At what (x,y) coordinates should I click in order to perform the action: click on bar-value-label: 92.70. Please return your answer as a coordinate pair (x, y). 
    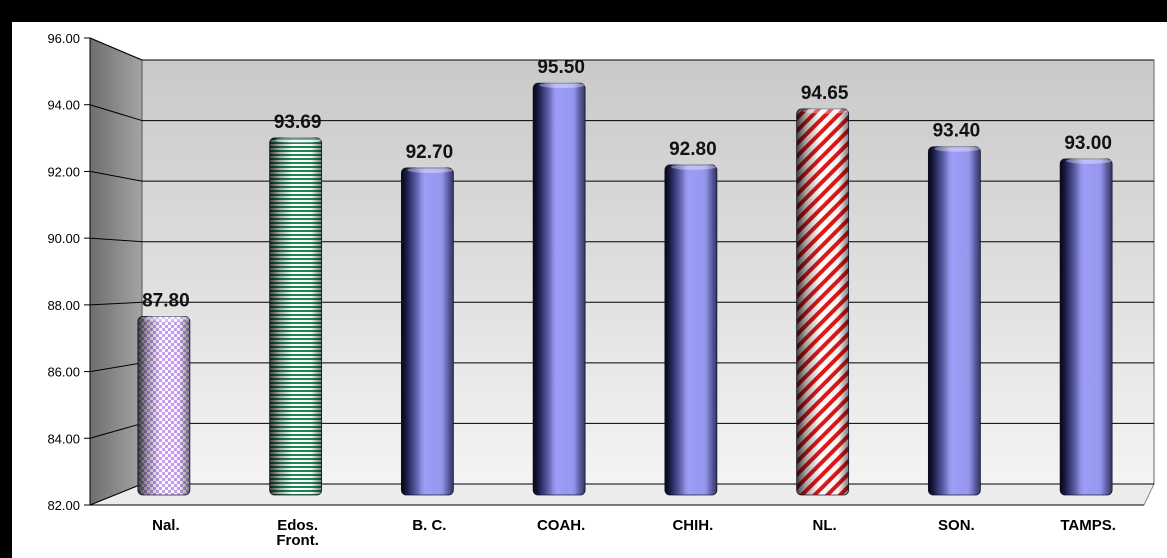
    Looking at the image, I should click on (430, 152).